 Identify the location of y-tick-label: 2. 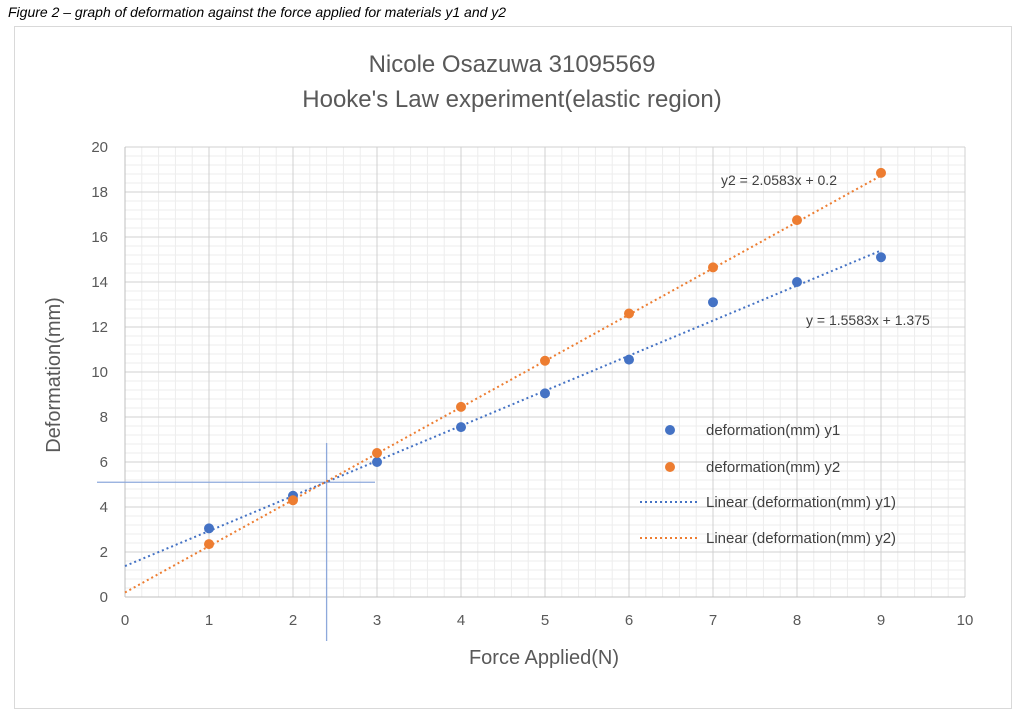
(104, 552).